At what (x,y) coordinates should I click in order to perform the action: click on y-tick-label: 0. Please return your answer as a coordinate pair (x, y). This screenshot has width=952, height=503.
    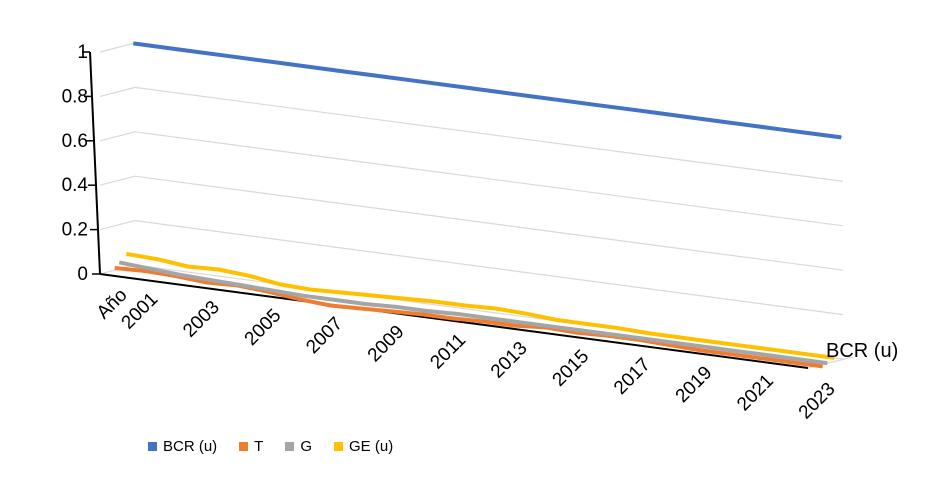
    Looking at the image, I should click on (82, 274).